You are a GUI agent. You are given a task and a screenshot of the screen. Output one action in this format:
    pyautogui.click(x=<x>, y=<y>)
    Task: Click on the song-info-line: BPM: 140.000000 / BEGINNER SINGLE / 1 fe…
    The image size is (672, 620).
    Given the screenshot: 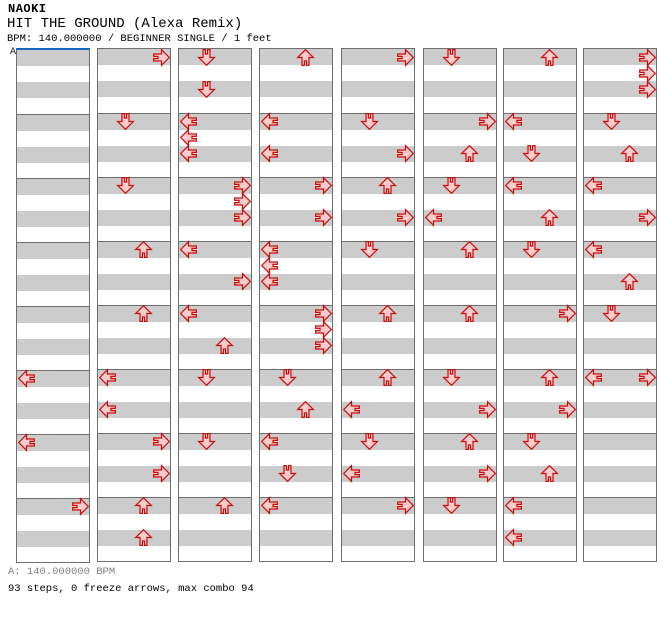 What is the action you would take?
    pyautogui.click(x=139, y=39)
    